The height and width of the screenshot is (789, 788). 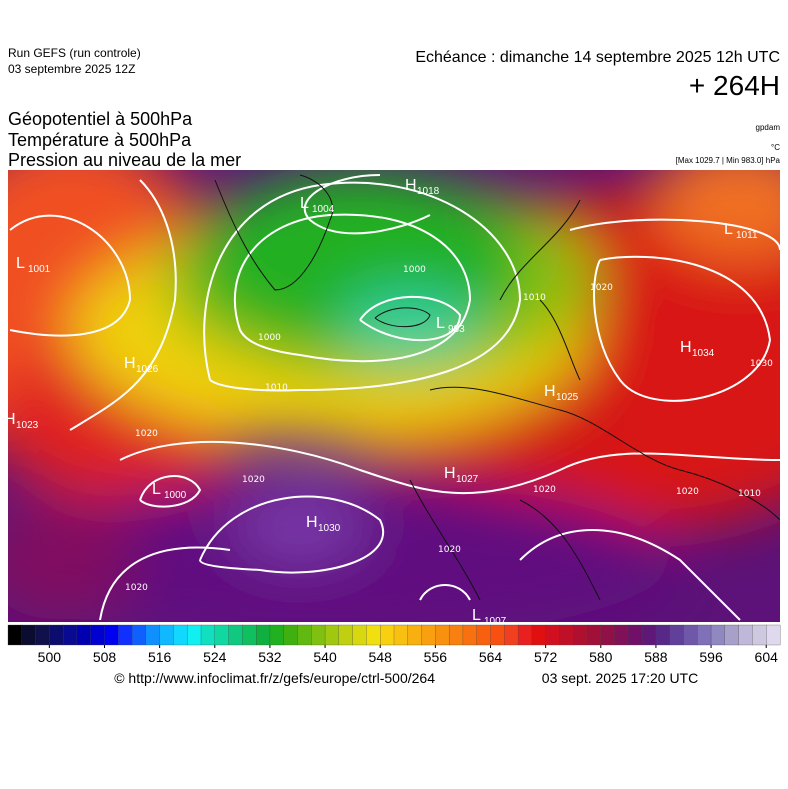 What do you see at coordinates (620, 678) in the screenshot?
I see `issued-time: 03 sept. 2025 17:20 UTC` at bounding box center [620, 678].